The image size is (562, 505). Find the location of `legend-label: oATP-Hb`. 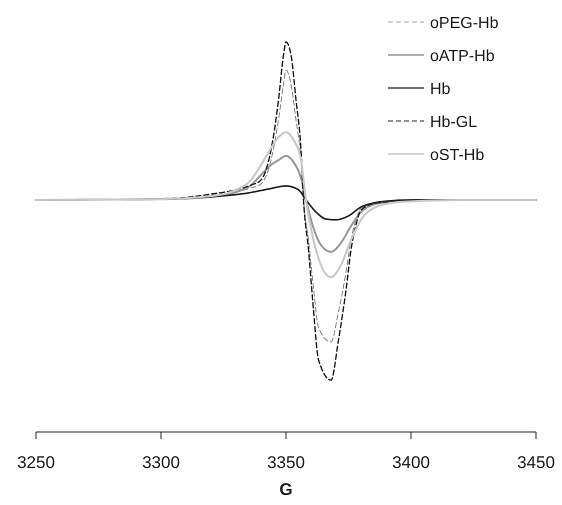

legend-label: oATP-Hb is located at coordinates (462, 56).